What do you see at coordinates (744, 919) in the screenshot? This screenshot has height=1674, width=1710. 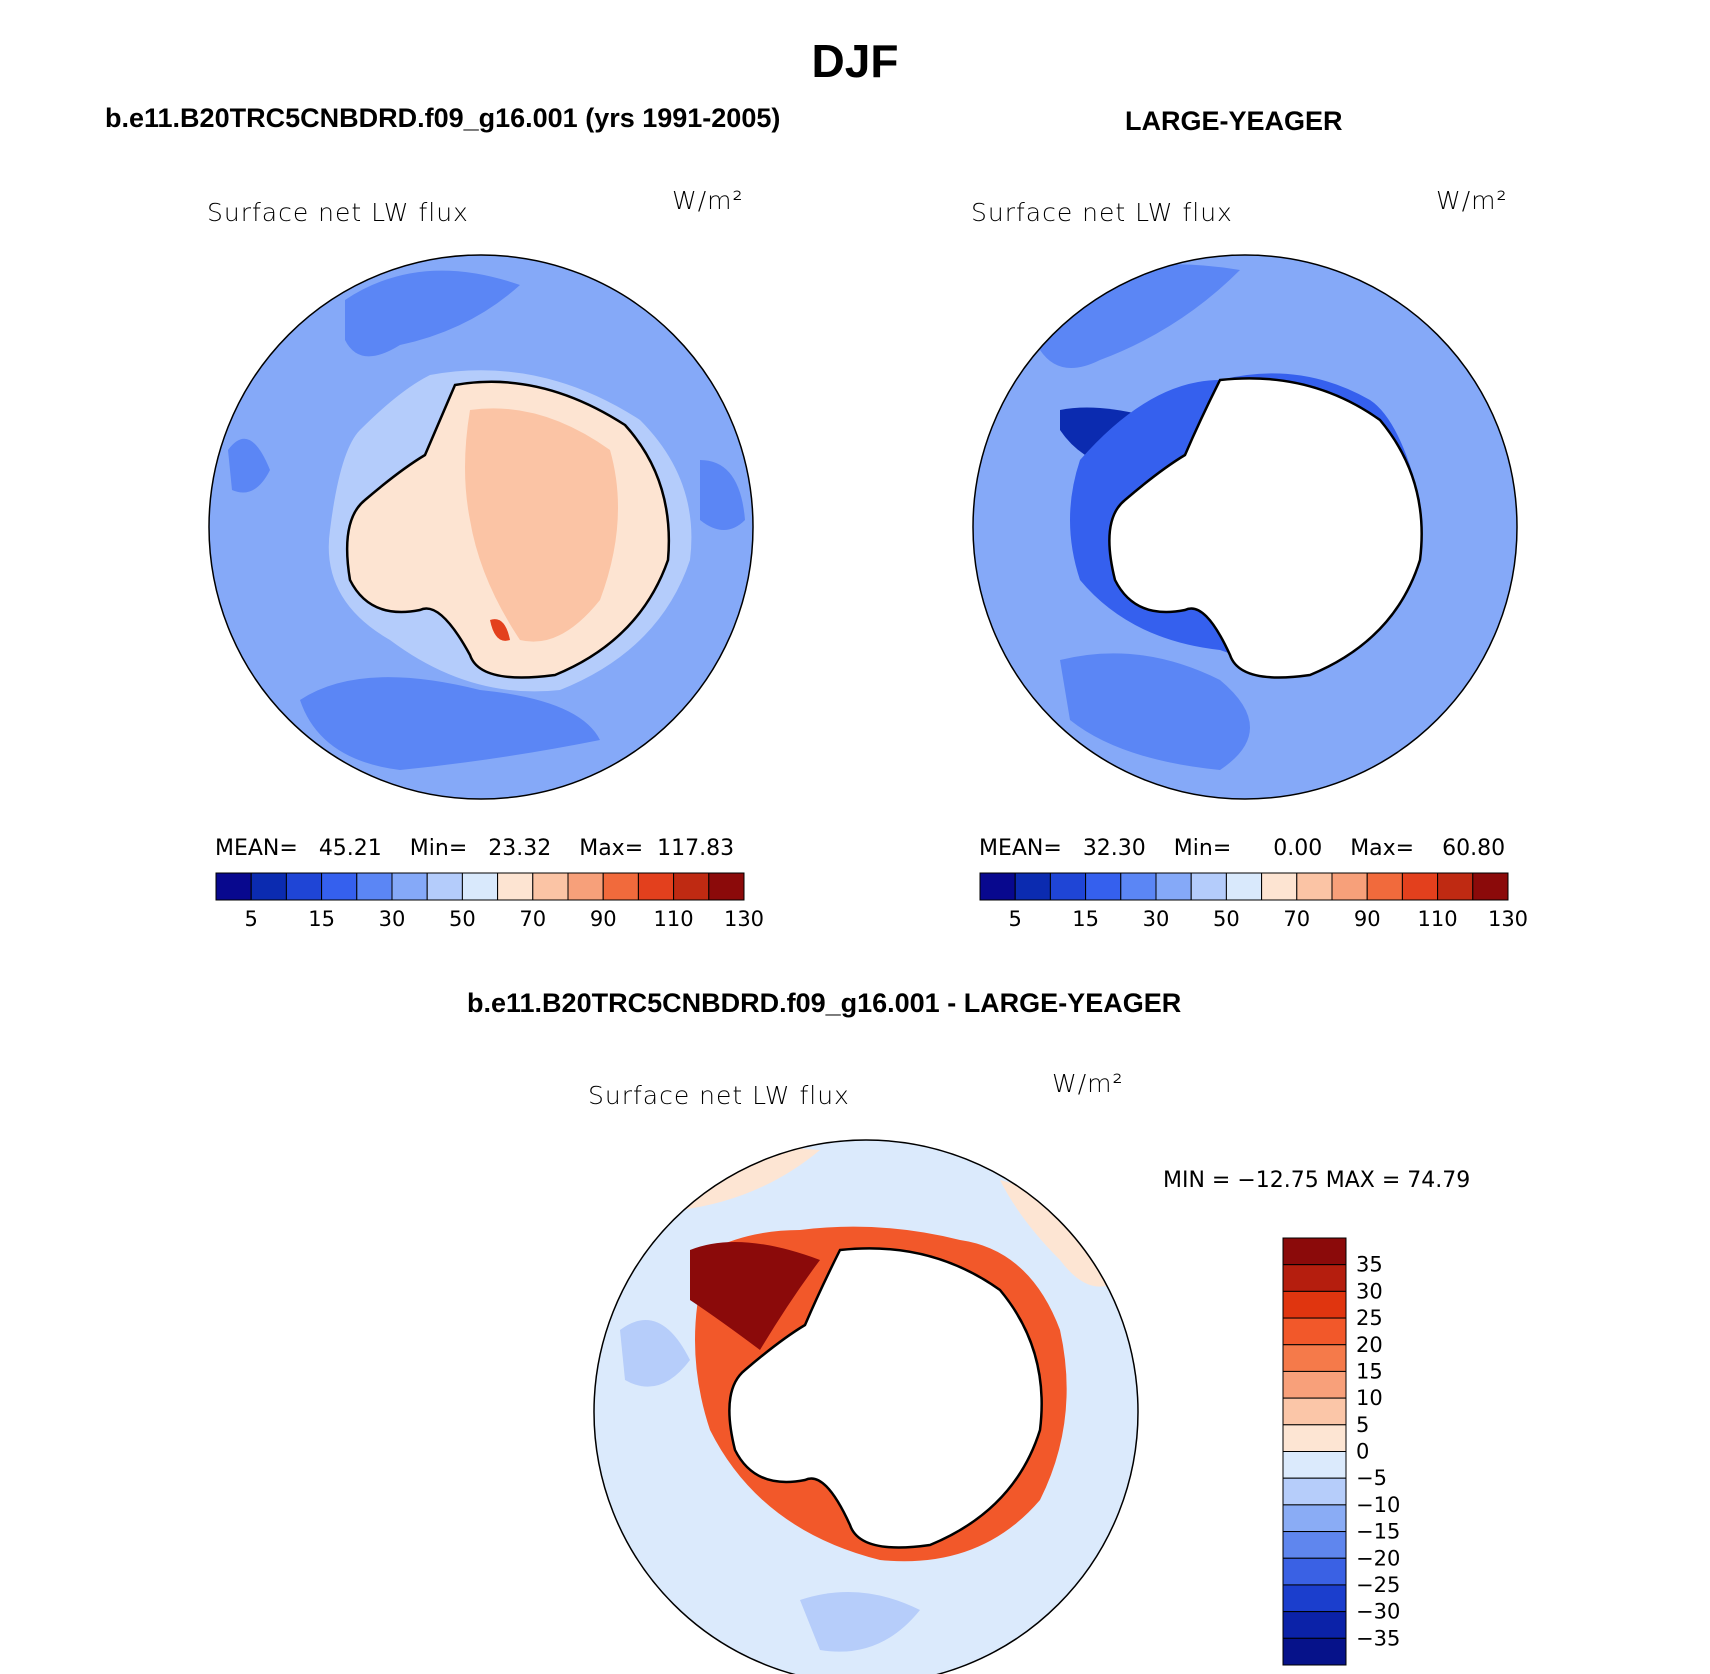 I see `colorbar-tick-label: 130` at bounding box center [744, 919].